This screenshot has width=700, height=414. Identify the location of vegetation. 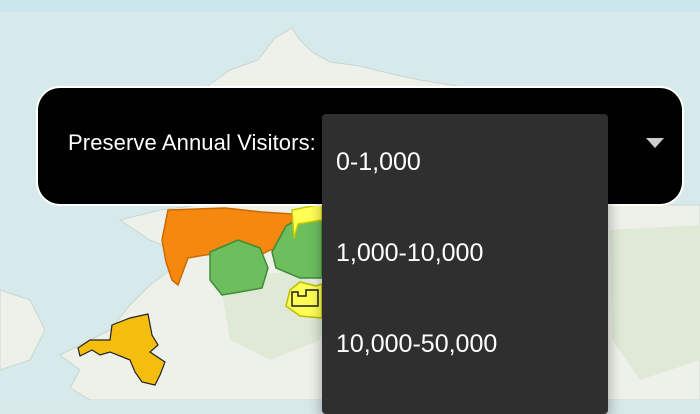
(655, 302).